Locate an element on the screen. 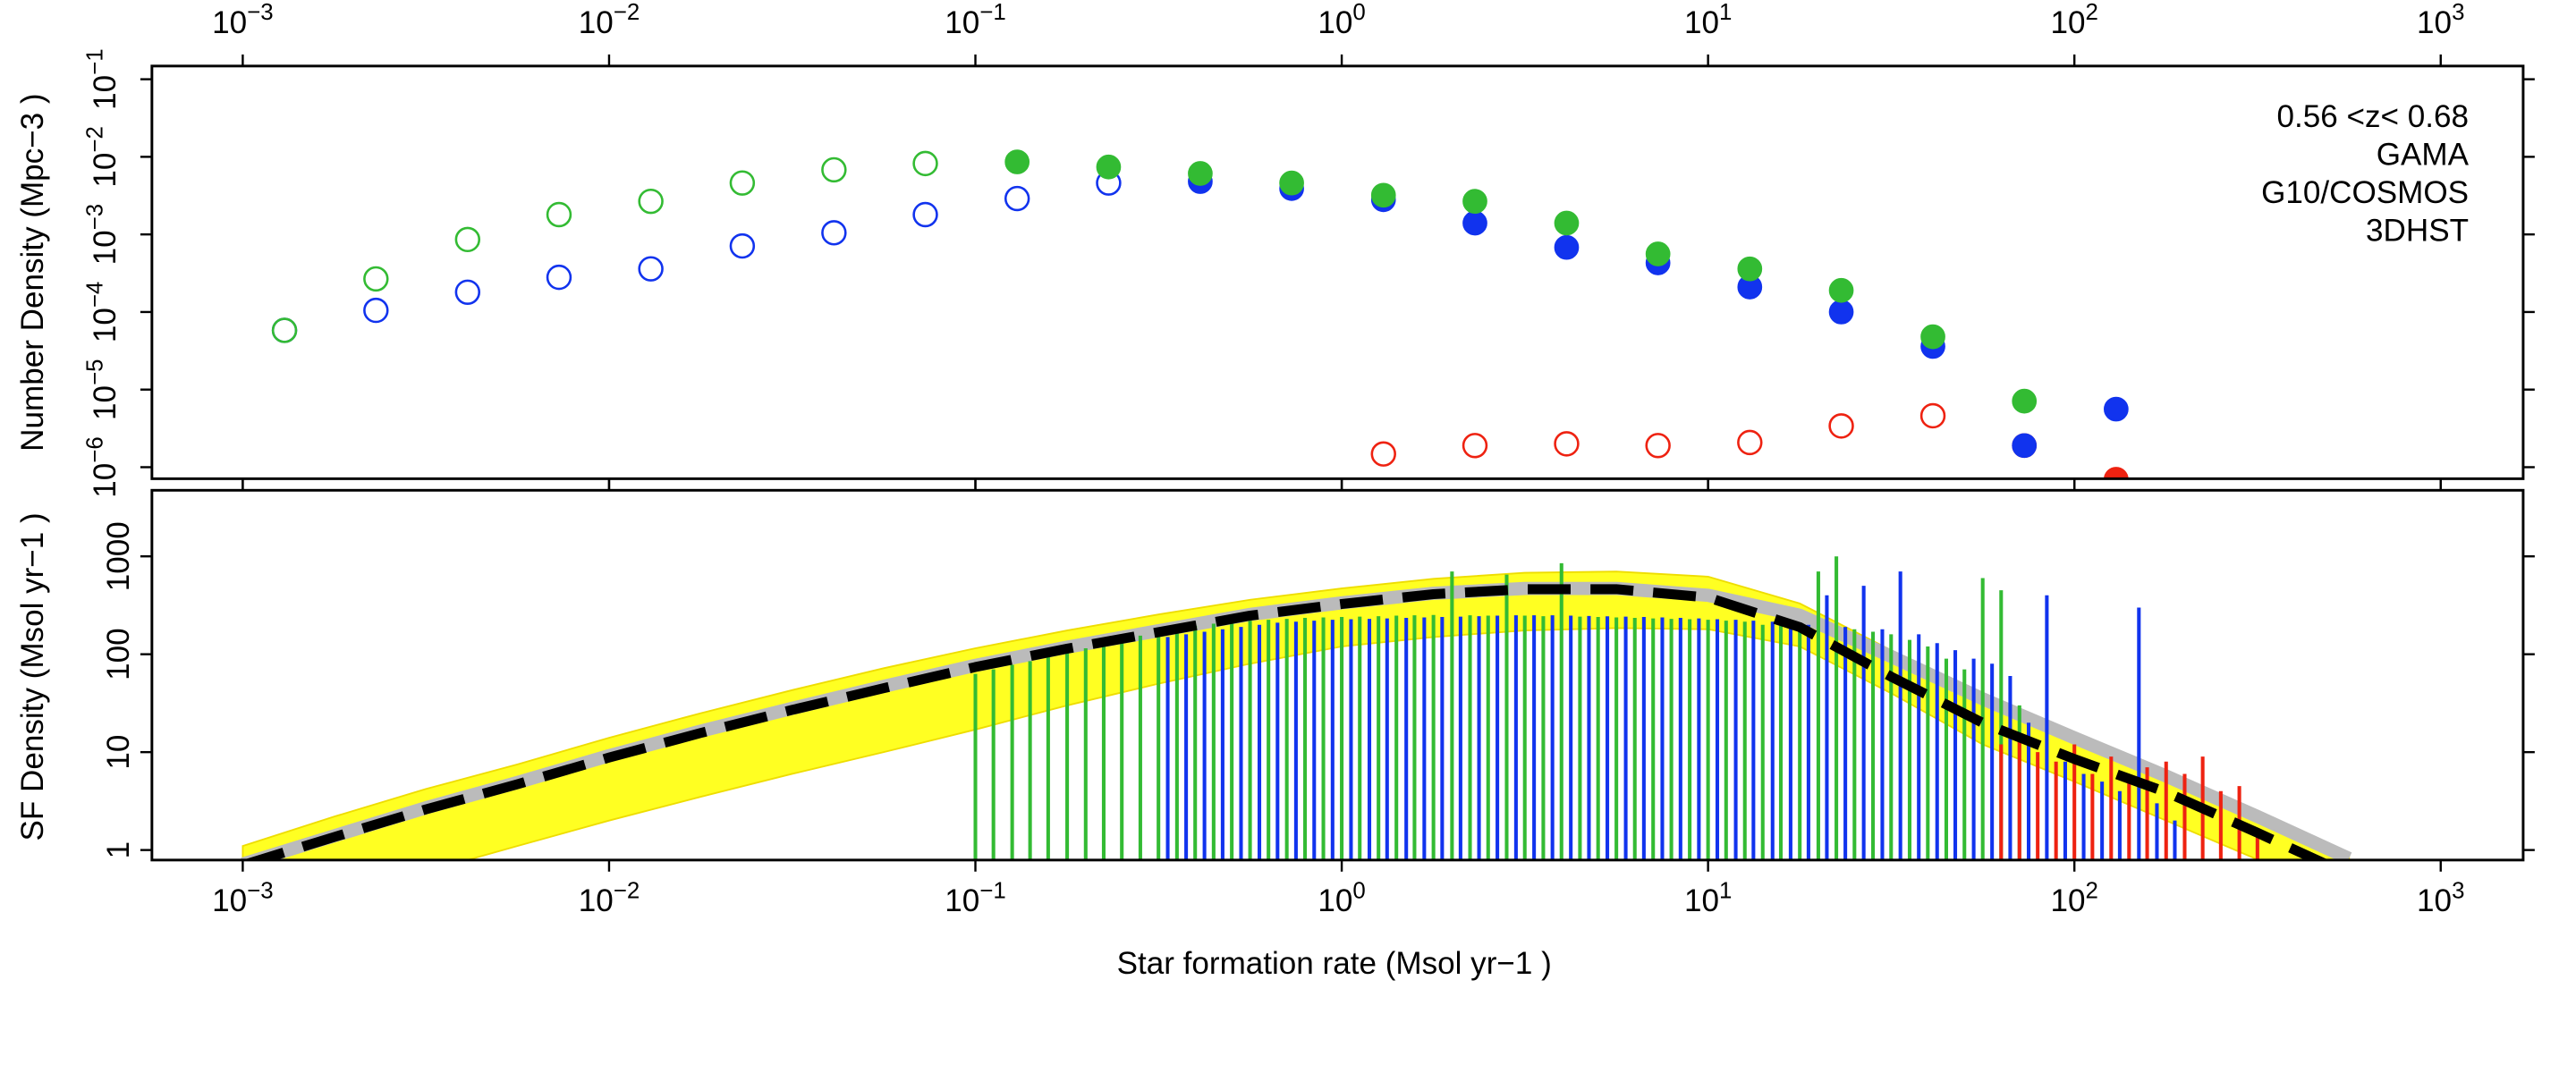  legend-entry: G10/COSMOS is located at coordinates (2365, 192).